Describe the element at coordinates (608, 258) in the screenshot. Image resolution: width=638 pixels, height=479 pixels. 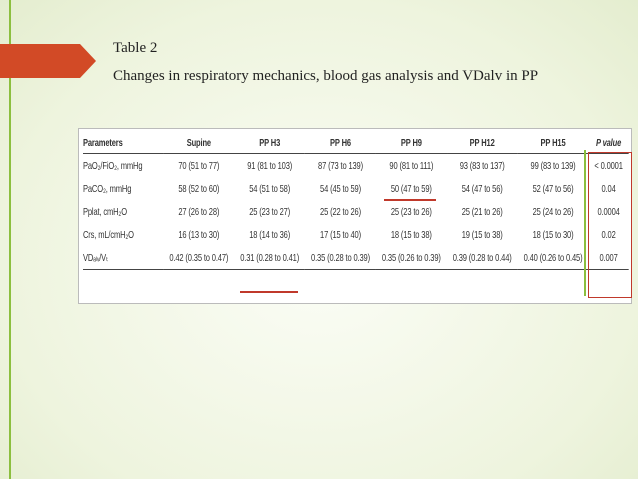
I see `table-cell: 0.007` at that location.